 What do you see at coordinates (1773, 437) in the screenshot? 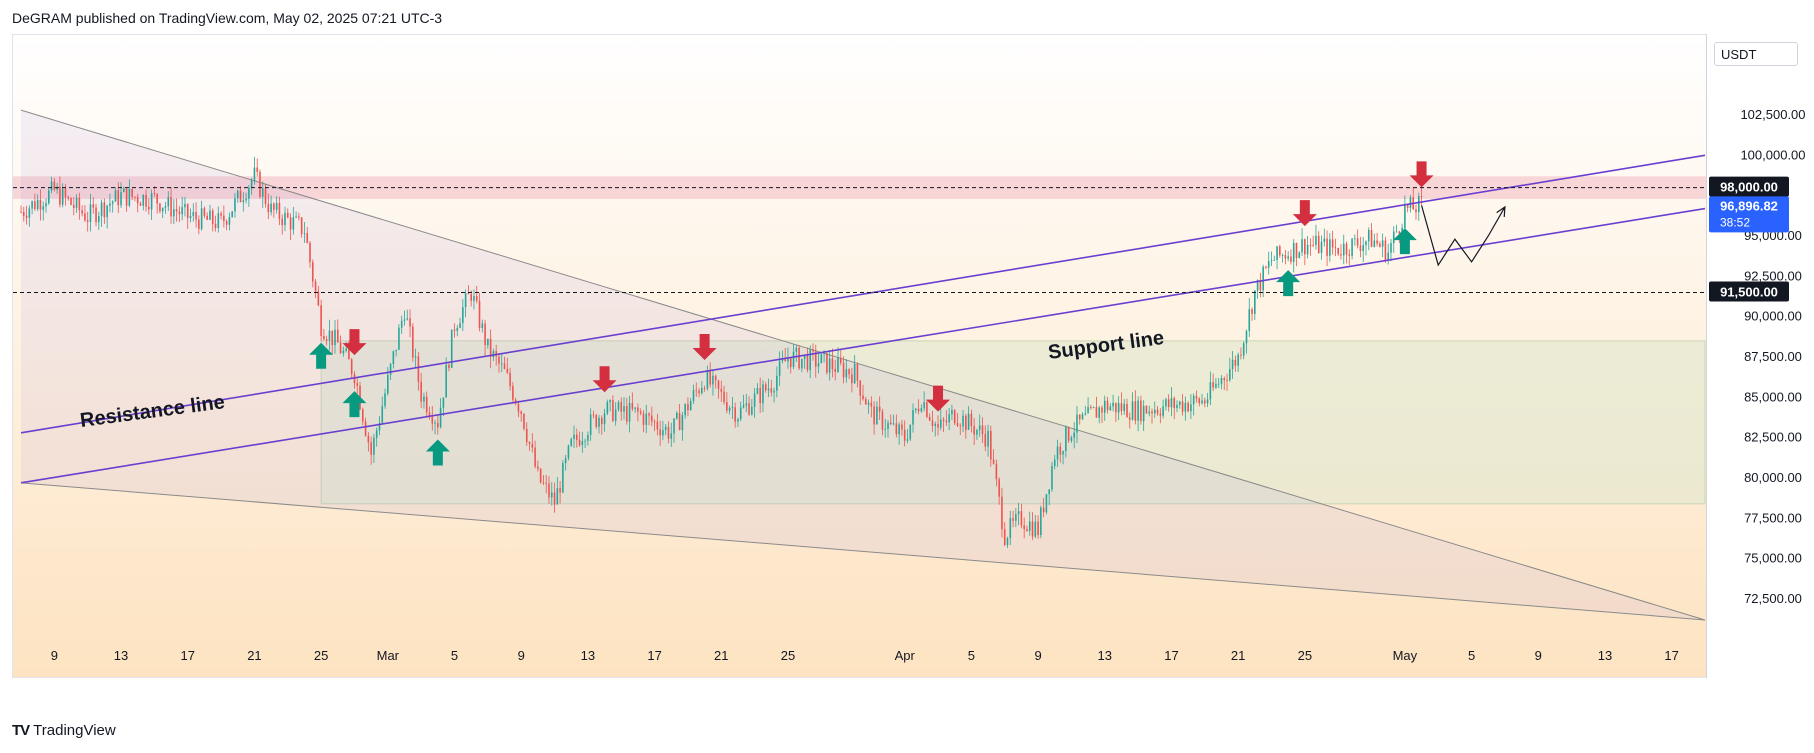
I see `price-axis-tick: 82,500.00` at bounding box center [1773, 437].